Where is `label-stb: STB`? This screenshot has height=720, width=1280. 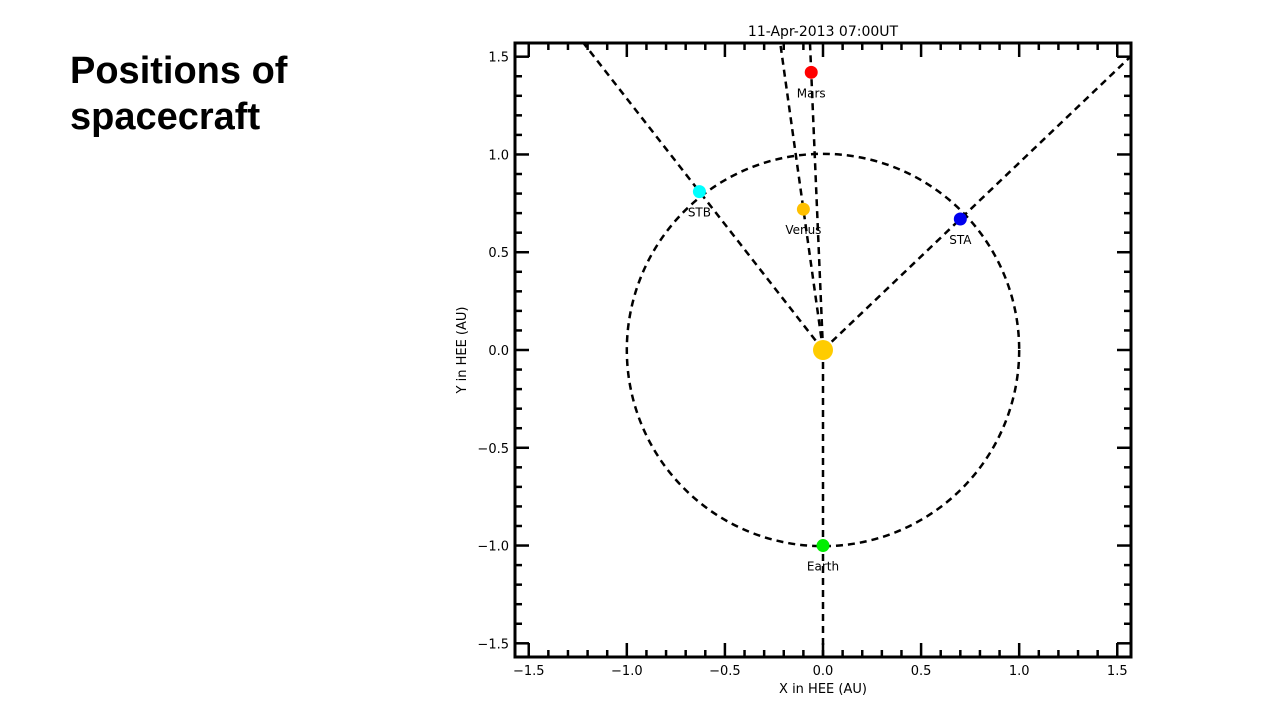
label-stb: STB is located at coordinates (699, 213).